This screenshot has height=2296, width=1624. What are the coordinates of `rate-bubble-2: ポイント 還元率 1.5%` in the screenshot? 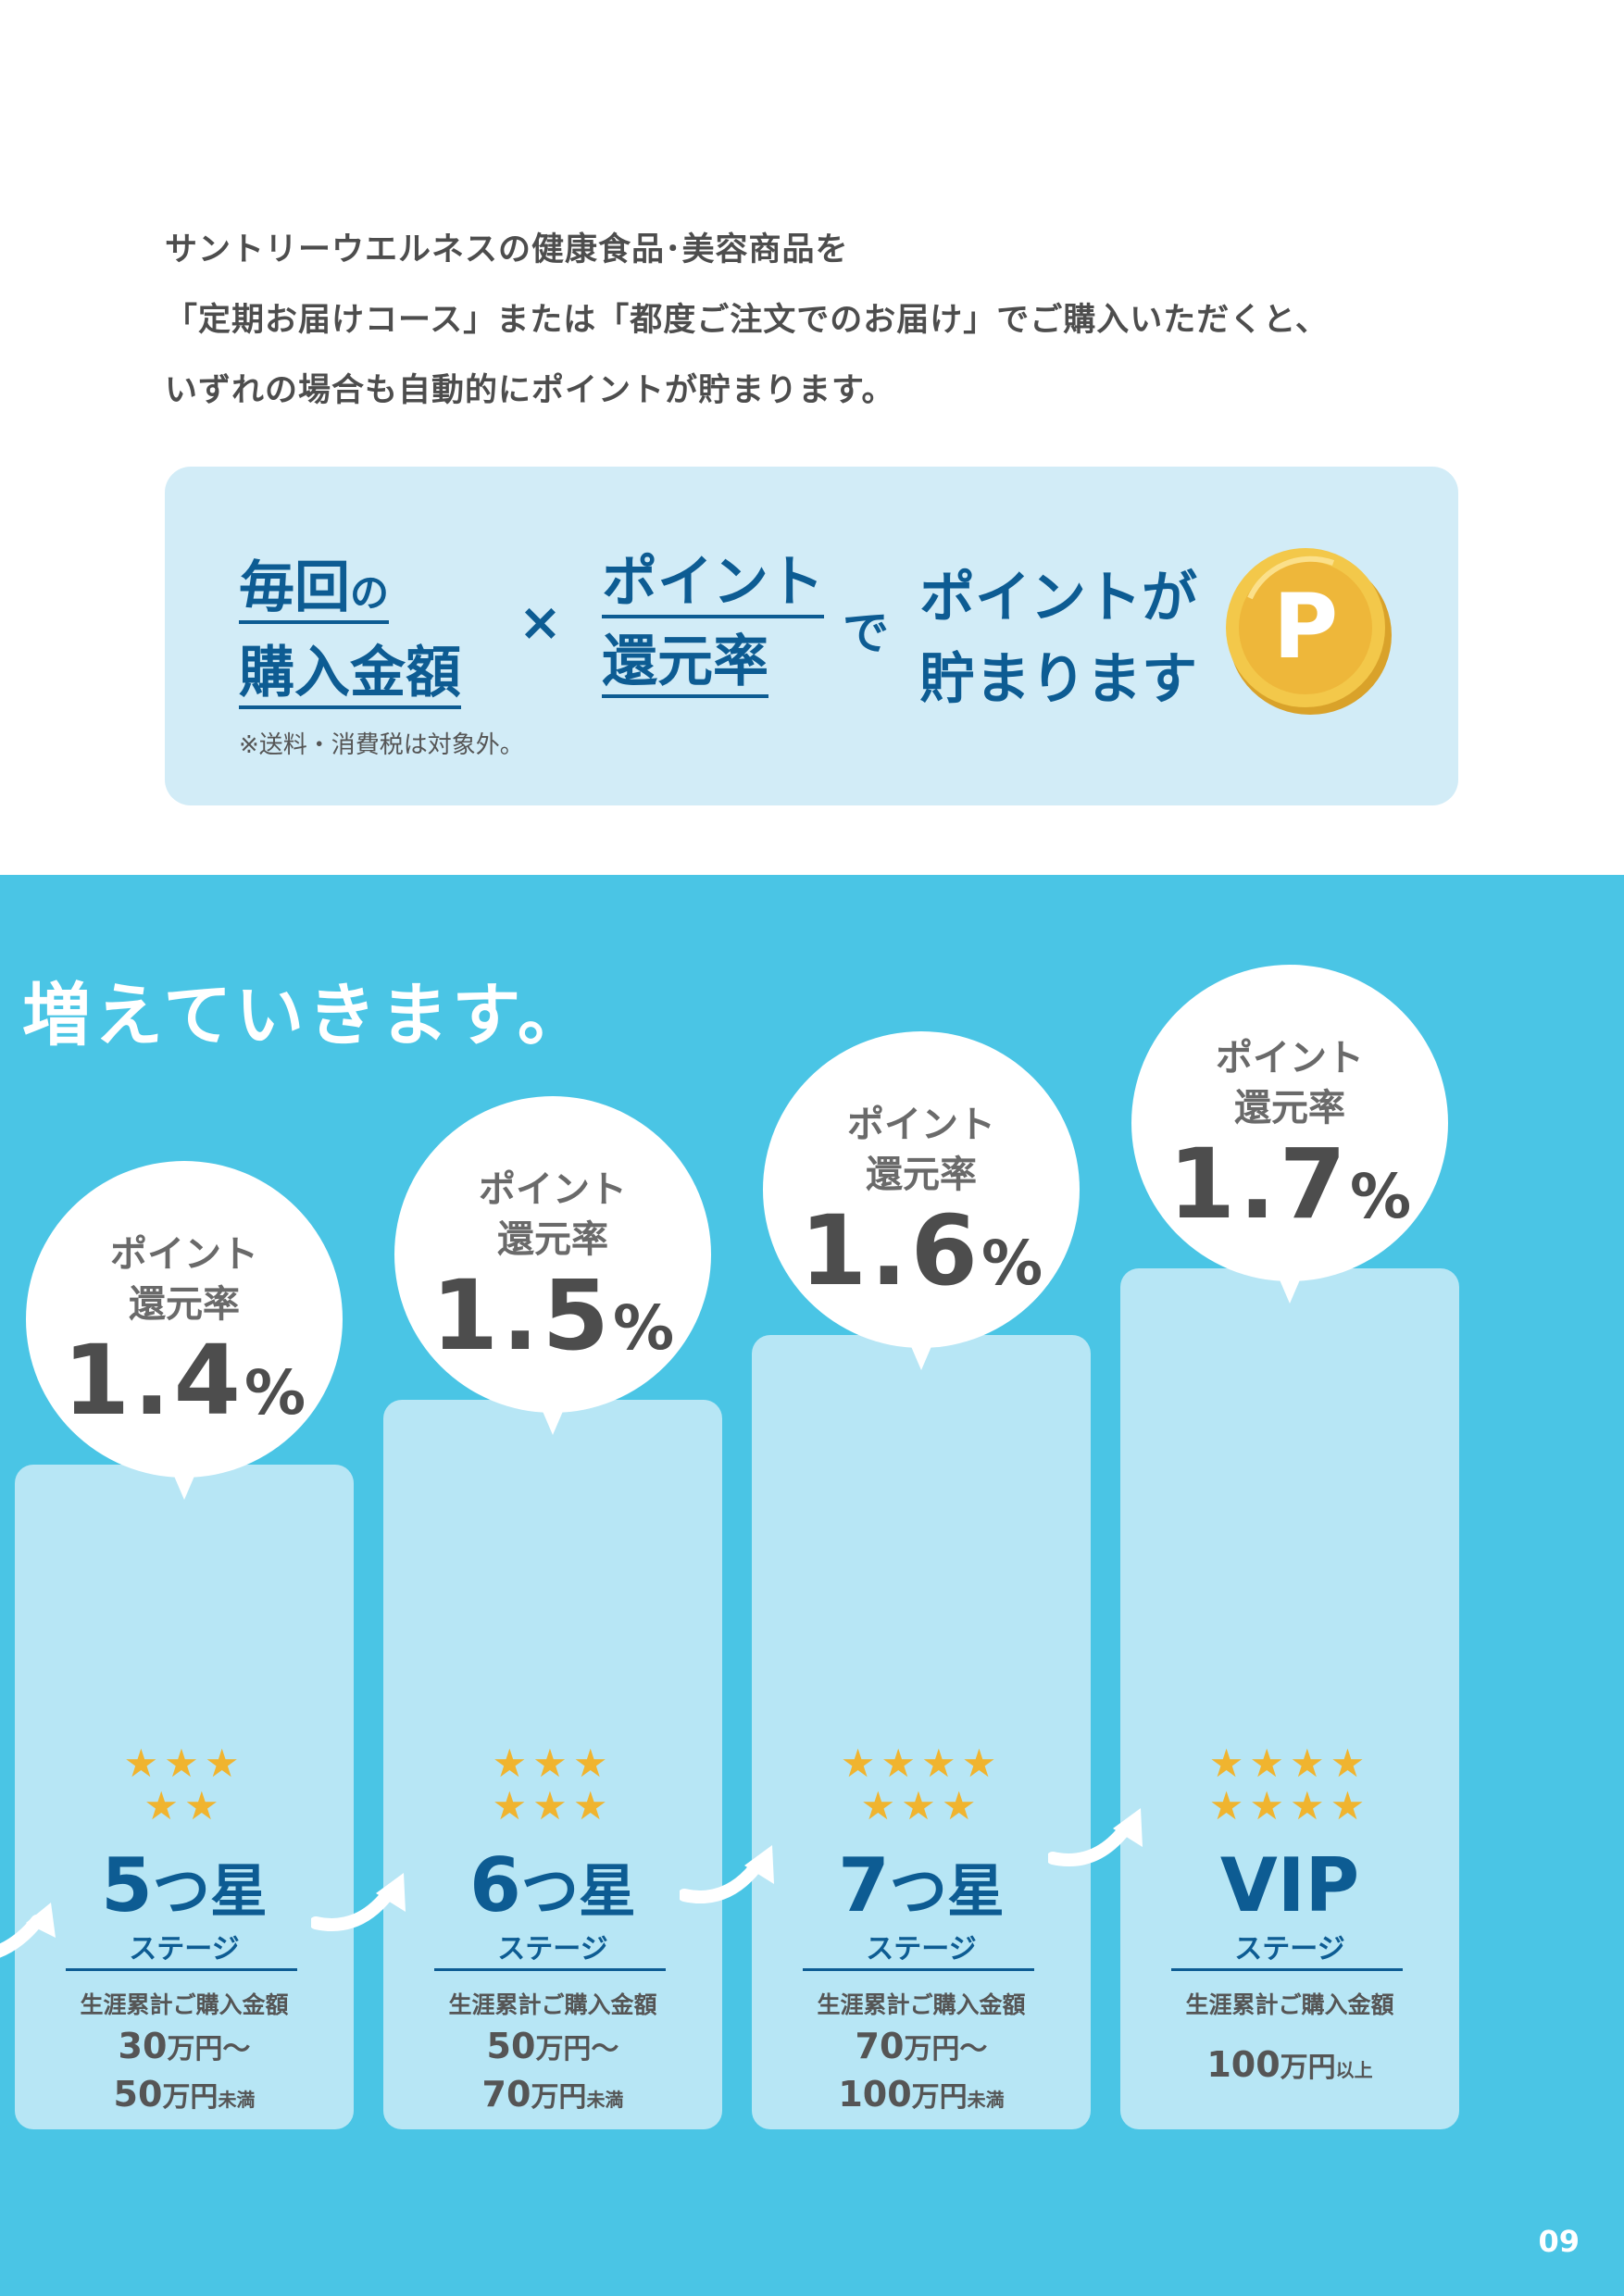 It's located at (552, 1265).